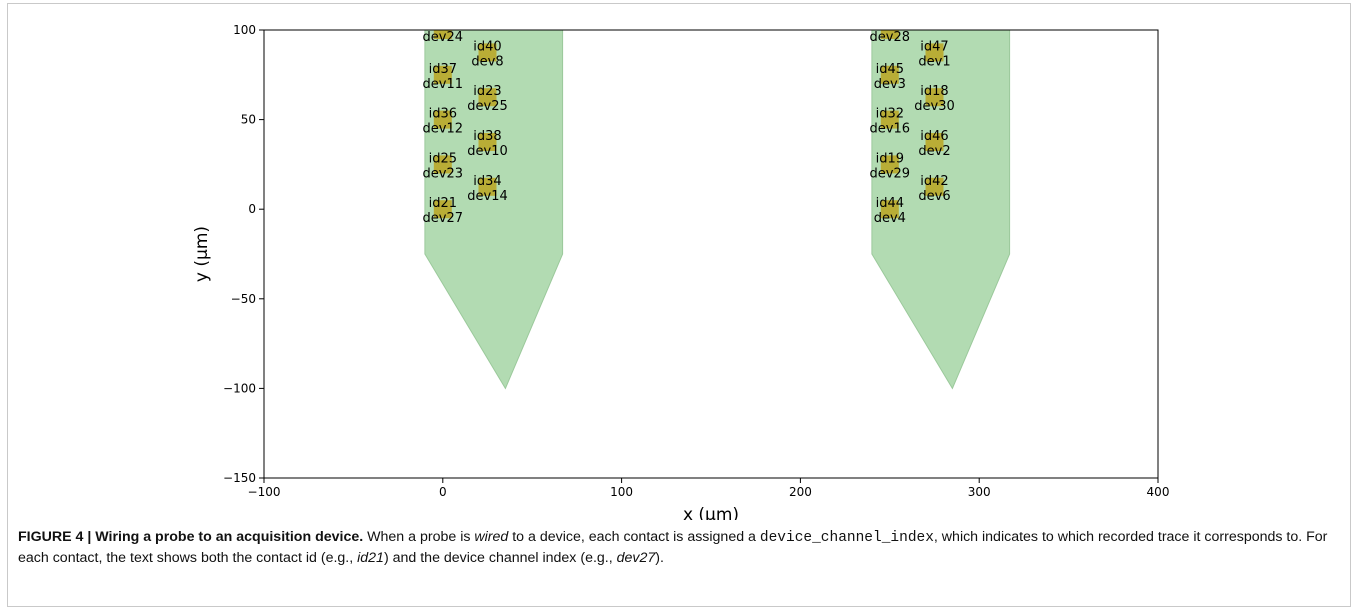 Image resolution: width=1355 pixels, height=612 pixels. What do you see at coordinates (491, 537) in the screenshot?
I see `caption-italic-wired: wired` at bounding box center [491, 537].